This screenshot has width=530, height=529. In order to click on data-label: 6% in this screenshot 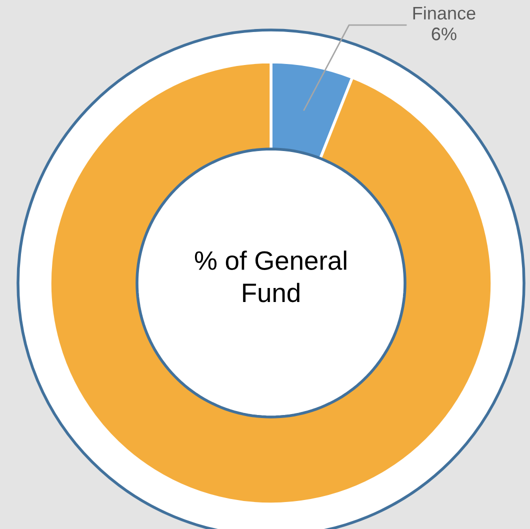, I will do `click(444, 34)`.